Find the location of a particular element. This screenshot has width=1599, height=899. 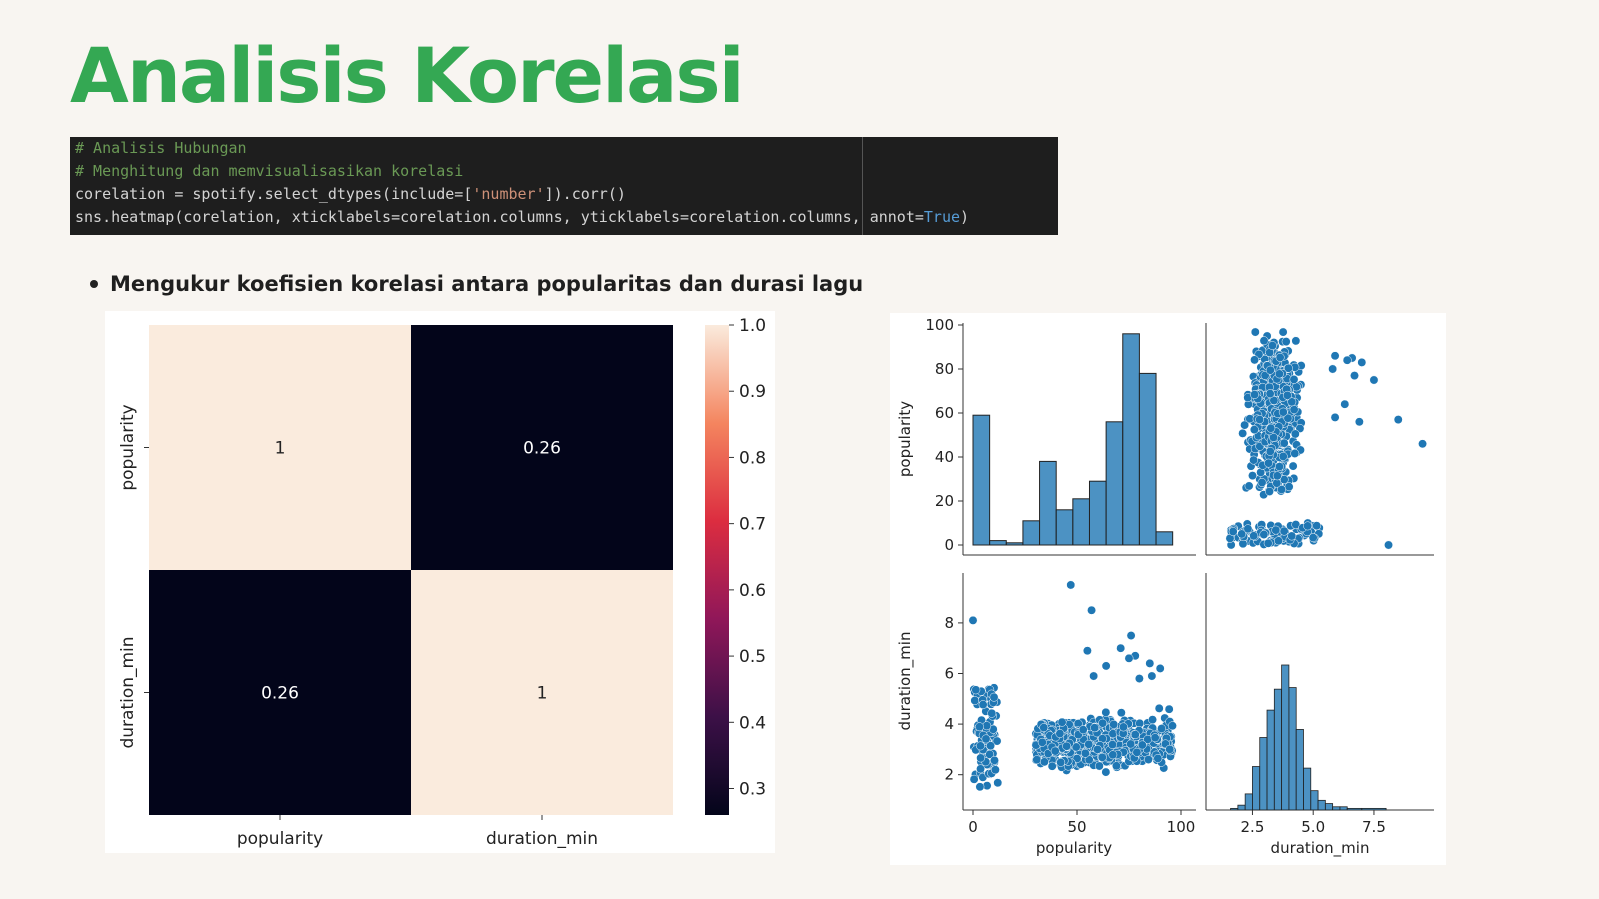

y-tick-label: 4 is located at coordinates (949, 724).